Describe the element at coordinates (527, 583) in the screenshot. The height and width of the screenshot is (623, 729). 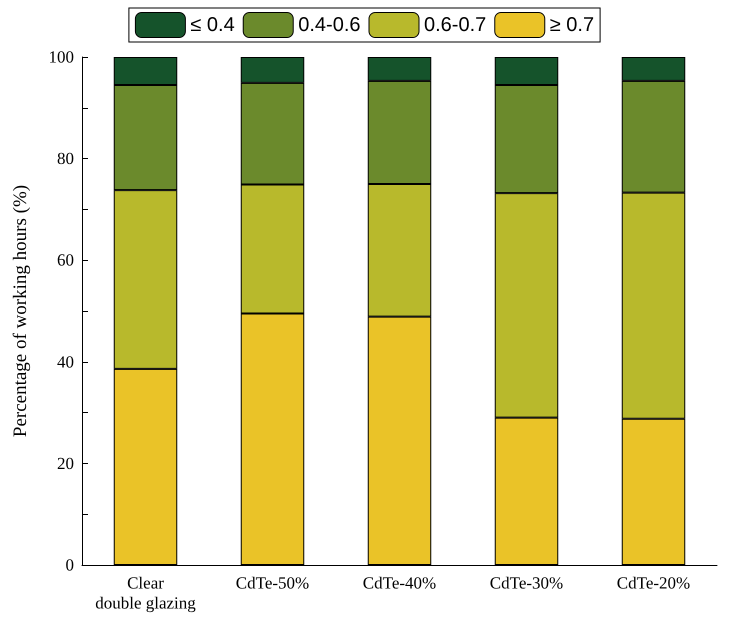
I see `x-tick-label: CdTe-30%` at that location.